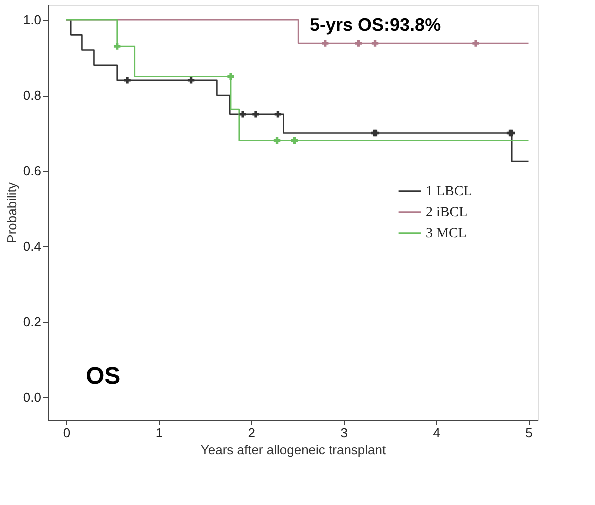  What do you see at coordinates (32, 20) in the screenshot?
I see `y-tick-label: 1.0` at bounding box center [32, 20].